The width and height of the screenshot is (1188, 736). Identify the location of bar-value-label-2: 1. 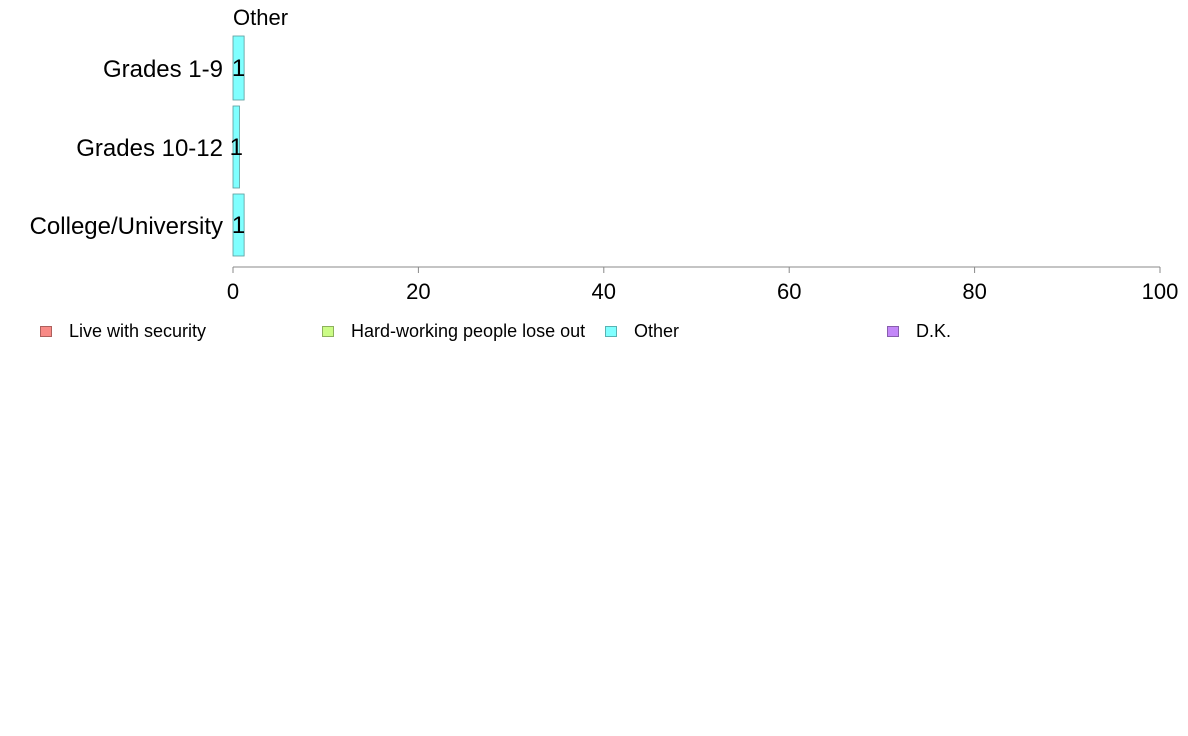
(238, 225).